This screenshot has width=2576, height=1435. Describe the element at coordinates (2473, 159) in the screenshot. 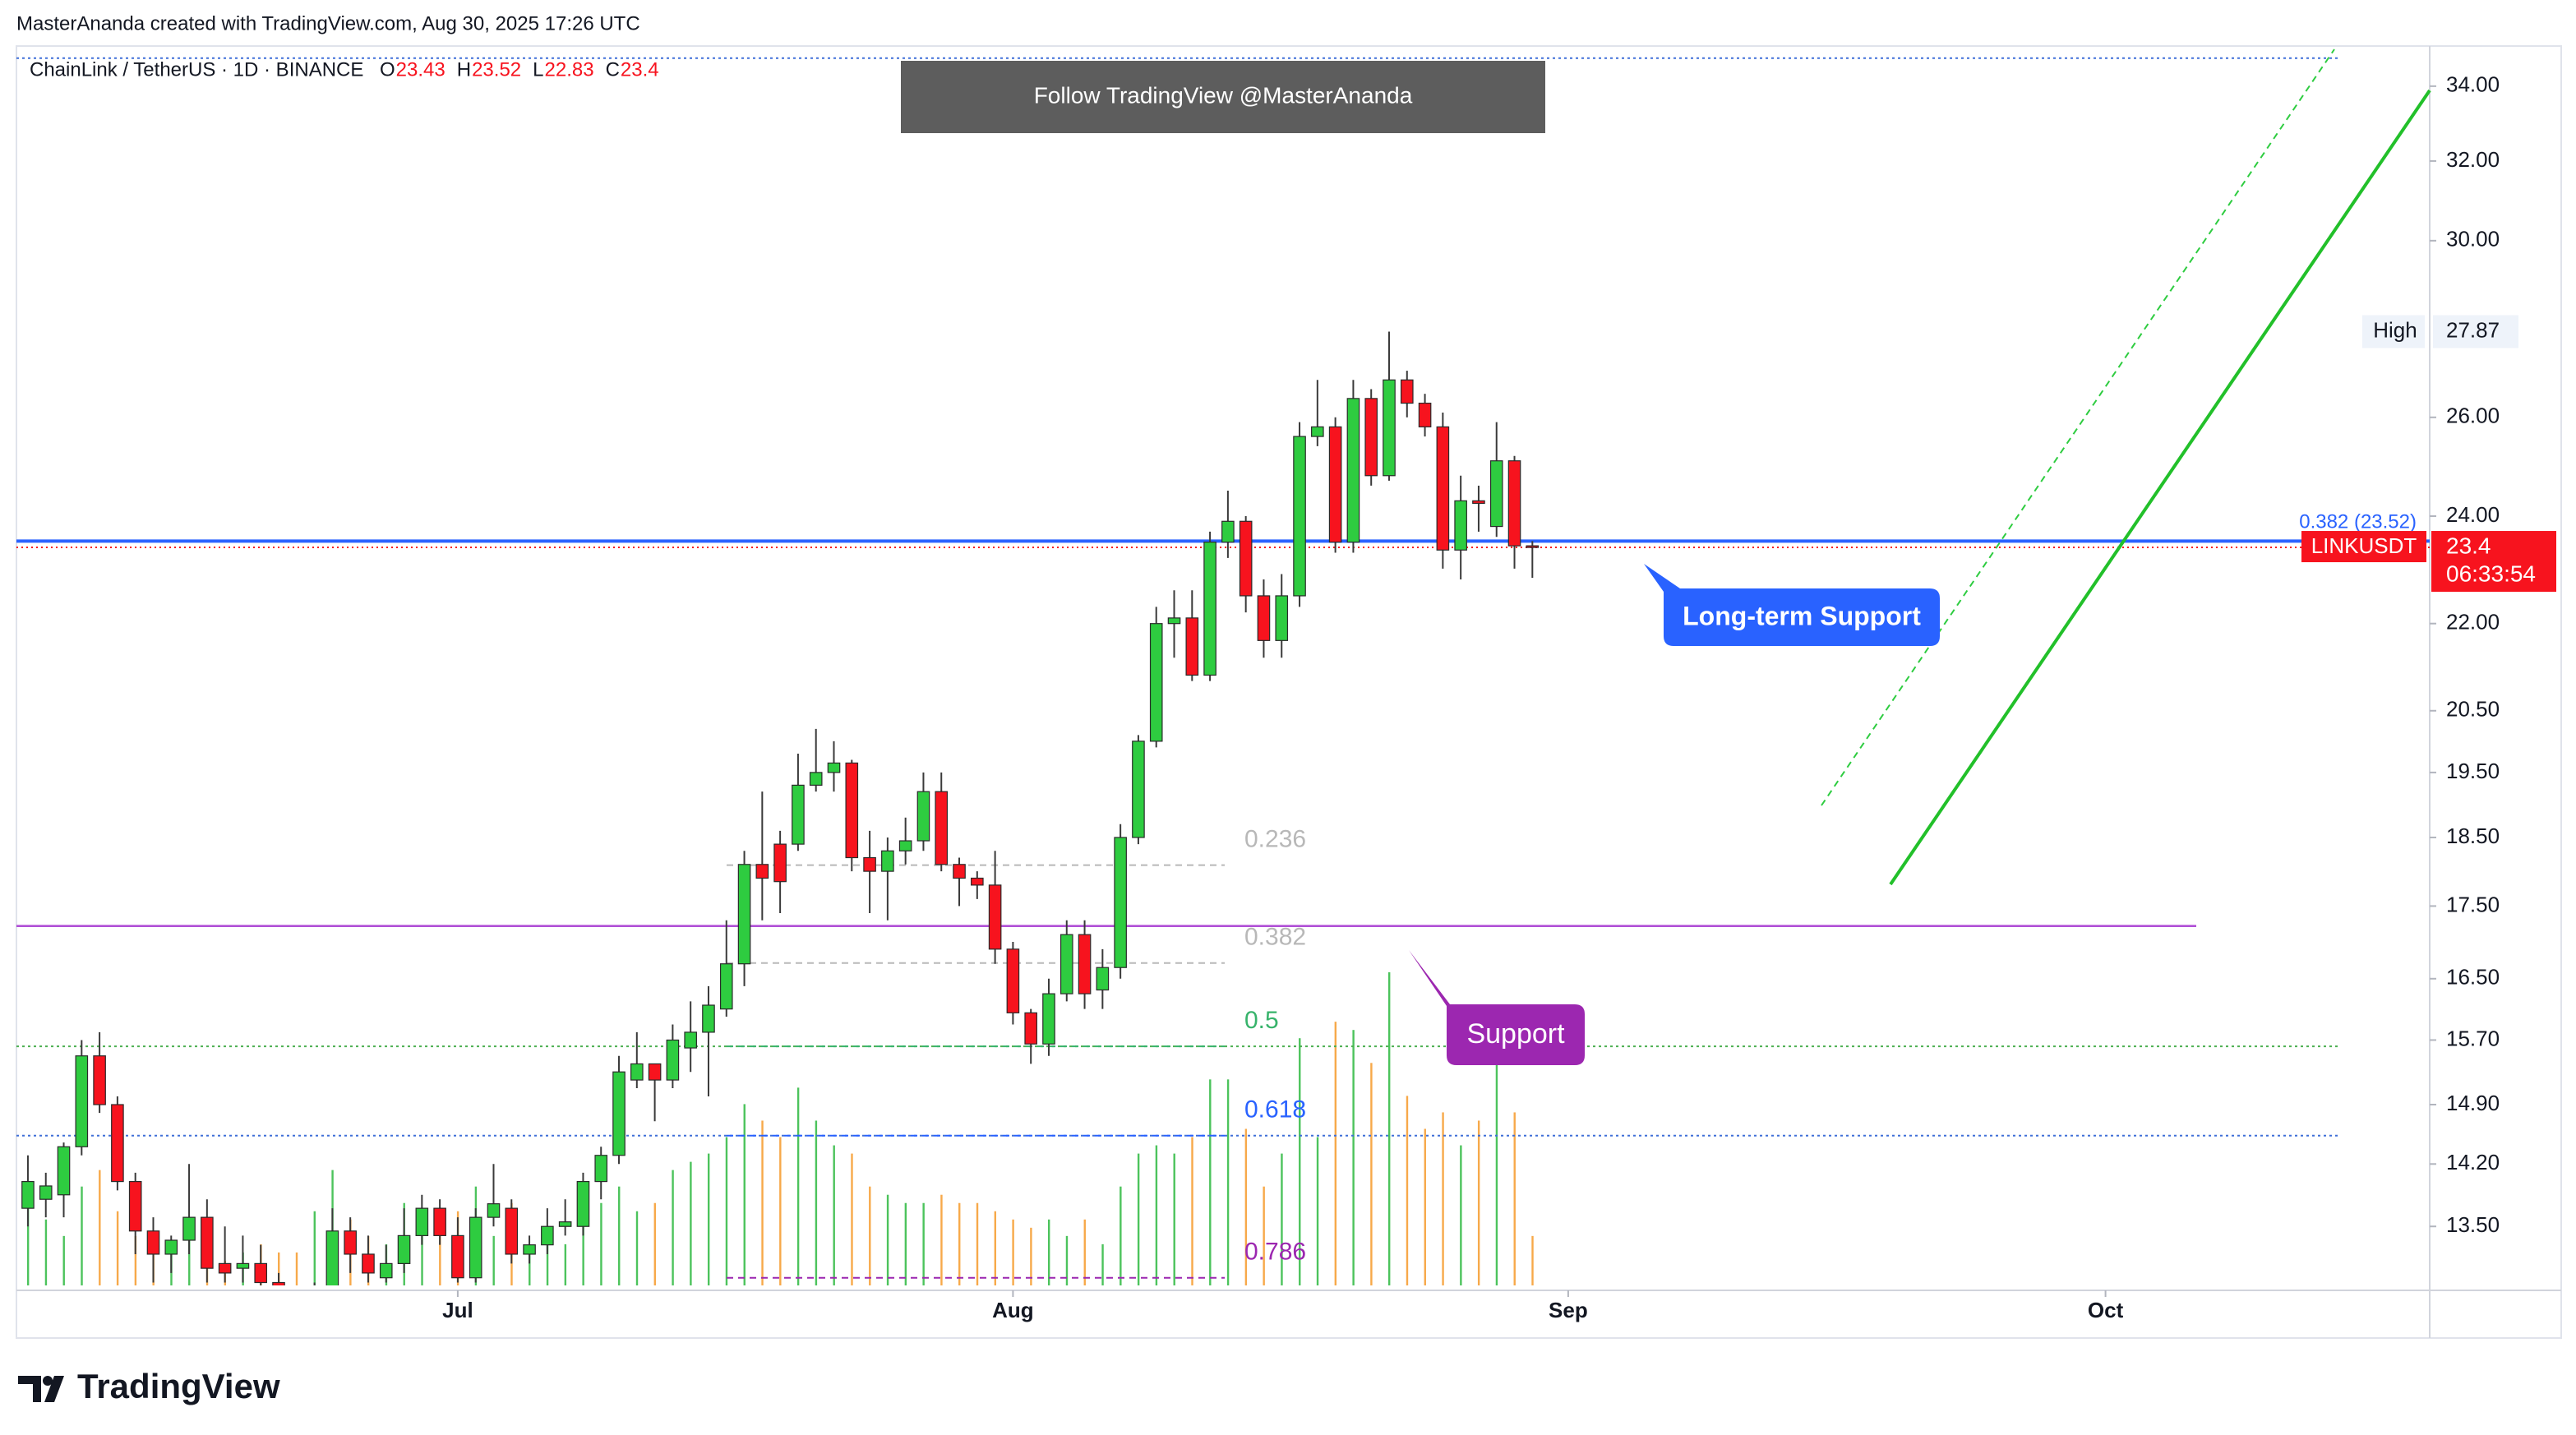

I see `y-tick-label: 32.00` at that location.